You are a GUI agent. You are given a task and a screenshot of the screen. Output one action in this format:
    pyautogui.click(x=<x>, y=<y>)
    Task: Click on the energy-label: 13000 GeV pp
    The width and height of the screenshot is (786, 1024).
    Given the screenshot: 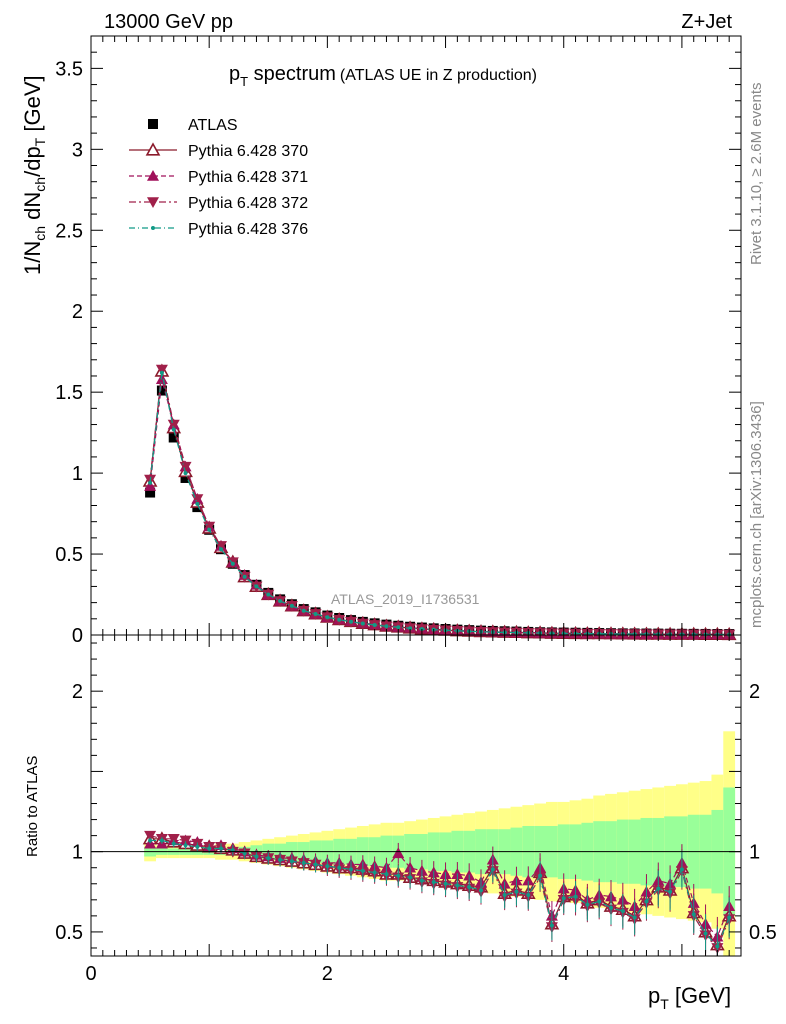 What is the action you would take?
    pyautogui.click(x=168, y=22)
    